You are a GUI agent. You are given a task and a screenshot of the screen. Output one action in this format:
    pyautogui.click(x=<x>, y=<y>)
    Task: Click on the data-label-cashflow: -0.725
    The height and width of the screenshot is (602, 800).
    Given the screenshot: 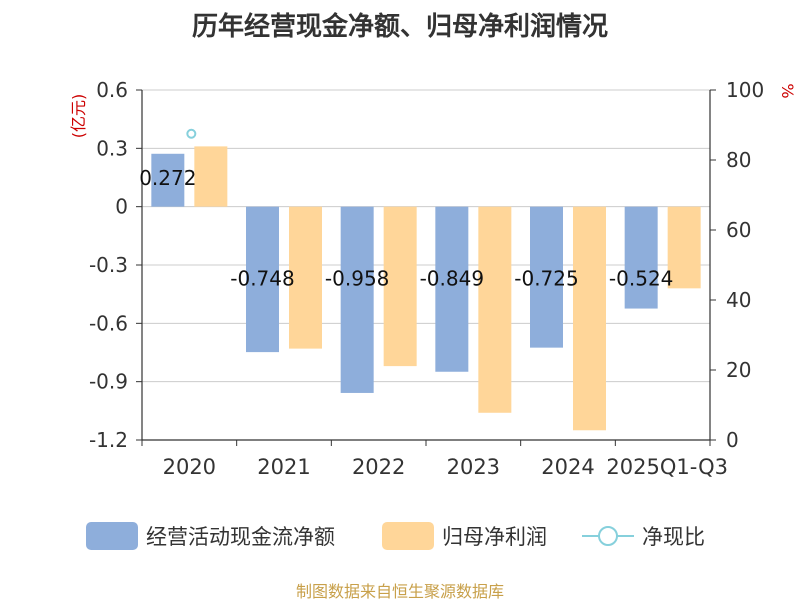 What is the action you would take?
    pyautogui.click(x=546, y=279)
    